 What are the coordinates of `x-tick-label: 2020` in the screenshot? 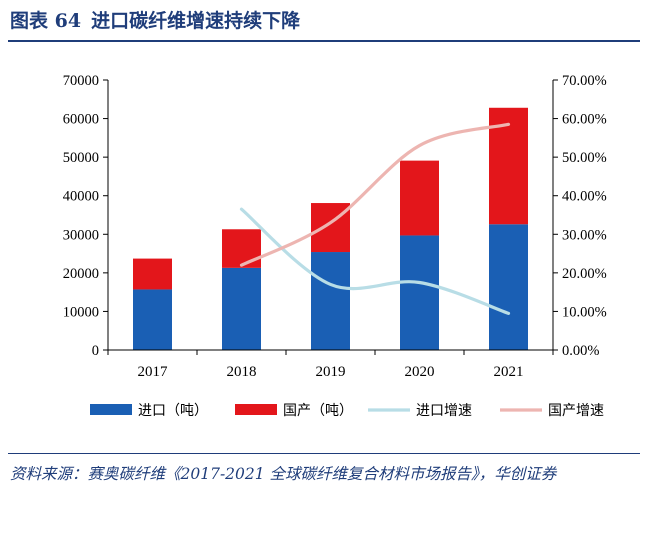 It's located at (420, 372).